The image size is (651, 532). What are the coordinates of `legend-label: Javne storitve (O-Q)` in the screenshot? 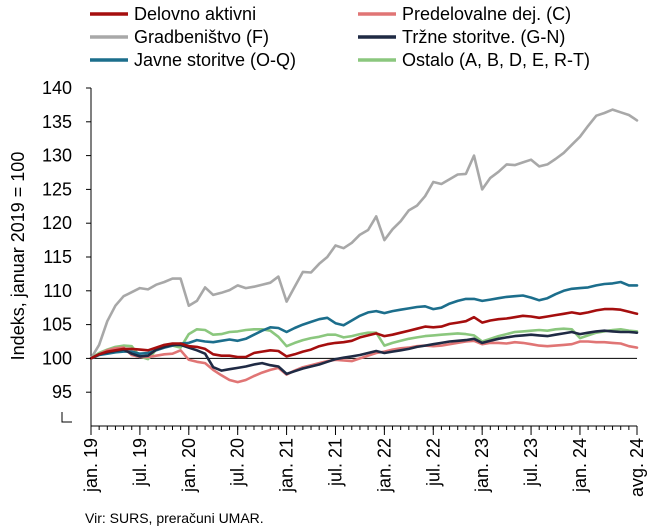 It's located at (215, 60).